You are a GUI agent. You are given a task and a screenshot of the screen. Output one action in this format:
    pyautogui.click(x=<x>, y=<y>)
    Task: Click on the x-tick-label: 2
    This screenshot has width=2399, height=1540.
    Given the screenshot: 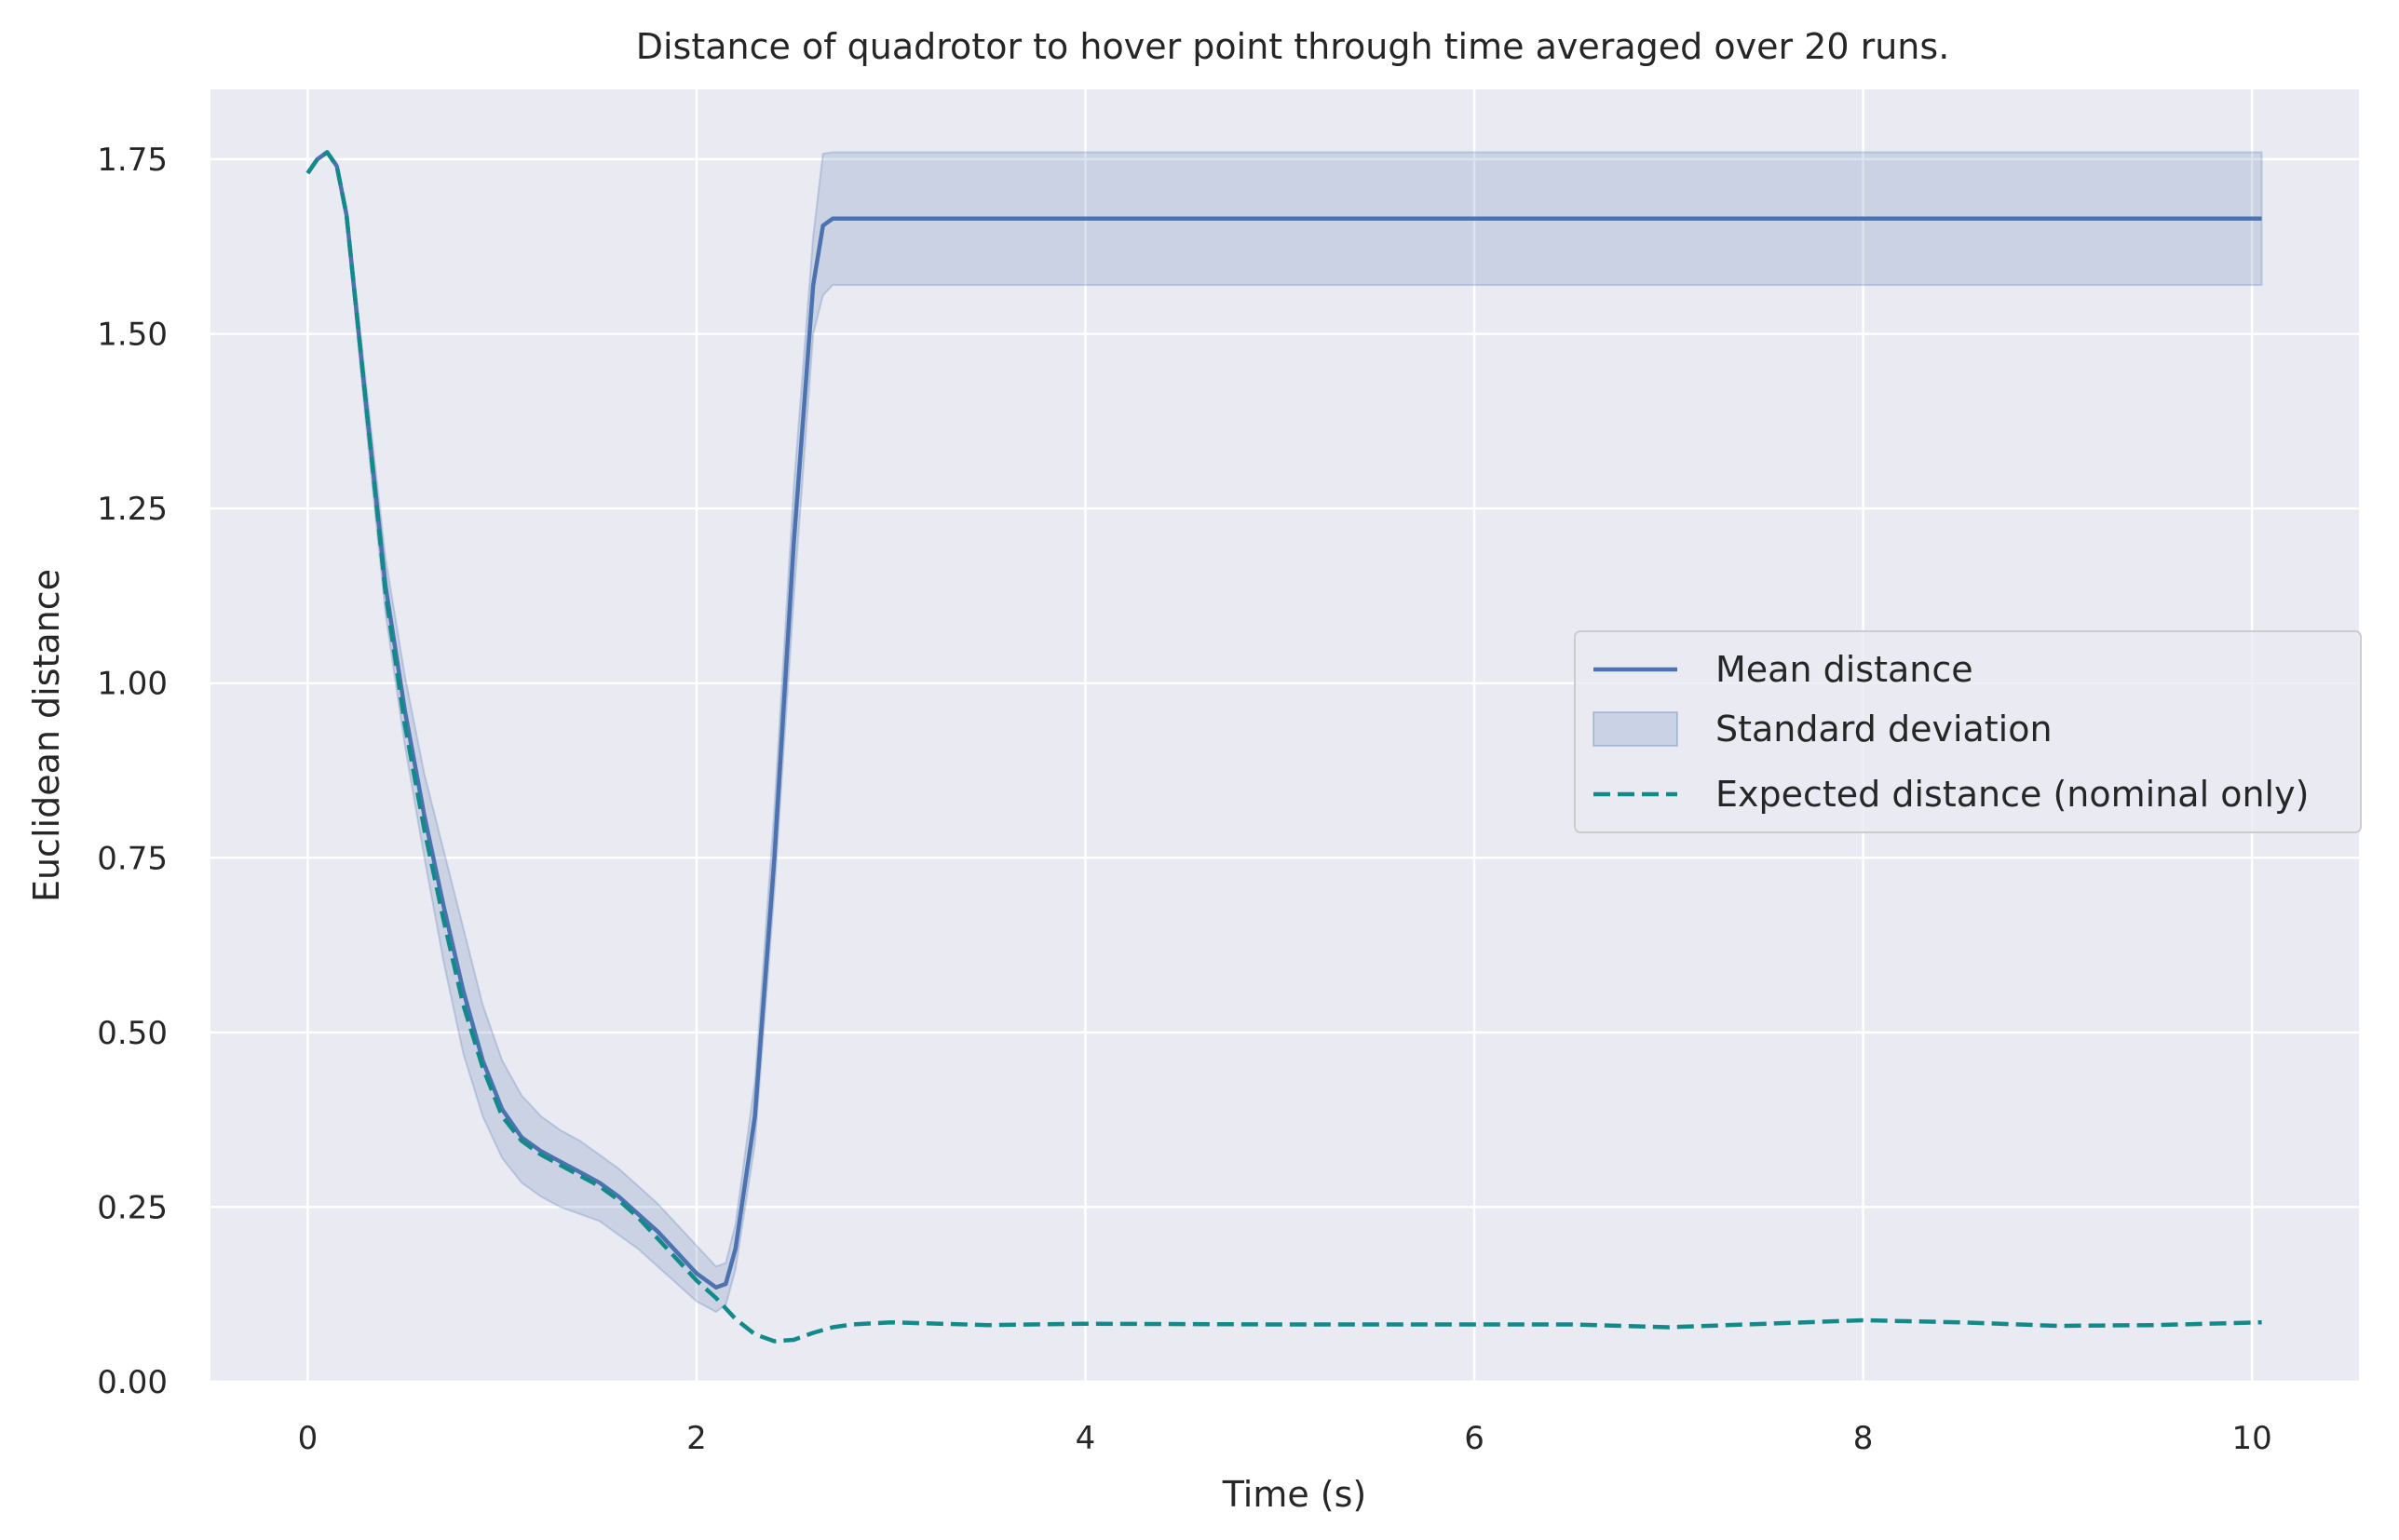 What is the action you would take?
    pyautogui.click(x=696, y=1438)
    